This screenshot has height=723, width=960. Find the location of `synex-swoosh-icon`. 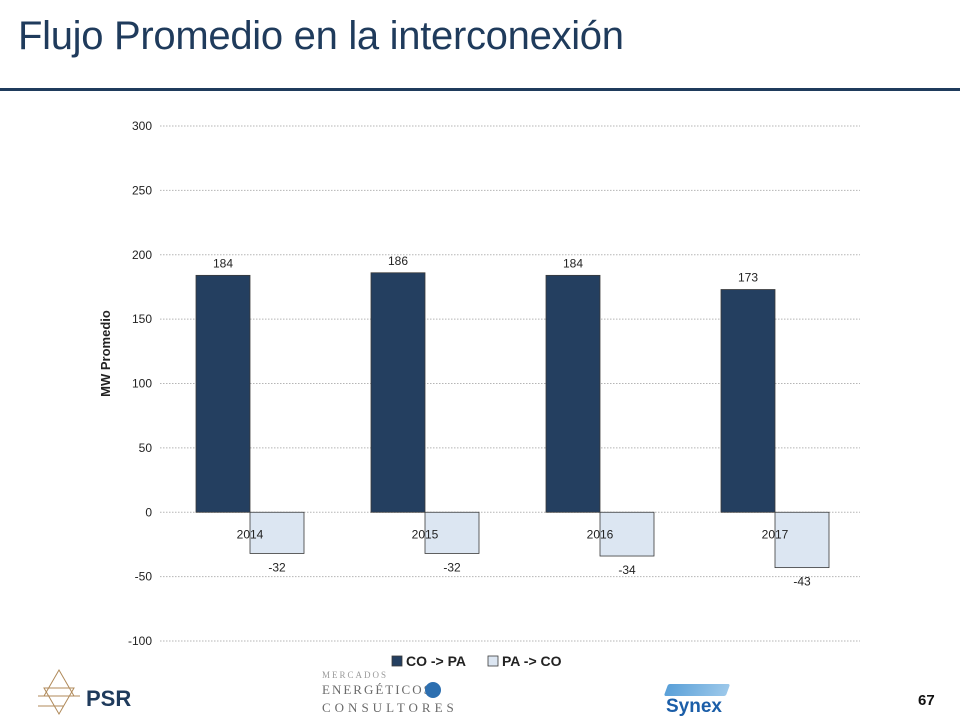

synex-swoosh-icon is located at coordinates (697, 690).